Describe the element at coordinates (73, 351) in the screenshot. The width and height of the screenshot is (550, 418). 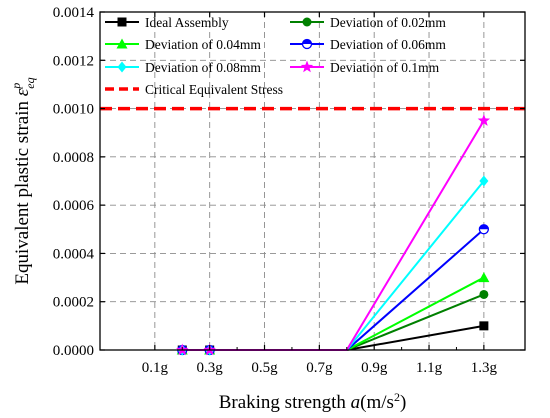
I see `y-tick-label: 0.0000` at that location.